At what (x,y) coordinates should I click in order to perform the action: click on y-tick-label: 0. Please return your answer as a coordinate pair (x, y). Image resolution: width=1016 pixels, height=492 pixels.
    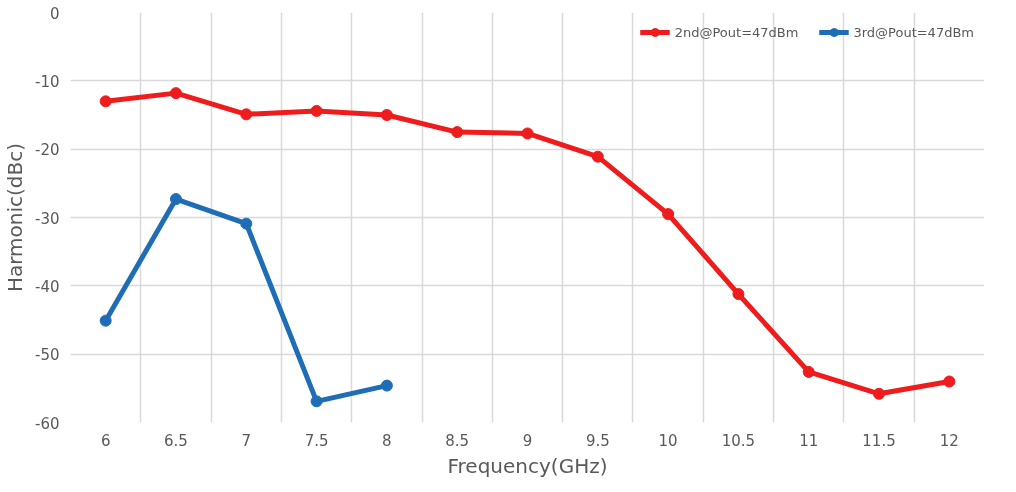
    Looking at the image, I should click on (54, 13).